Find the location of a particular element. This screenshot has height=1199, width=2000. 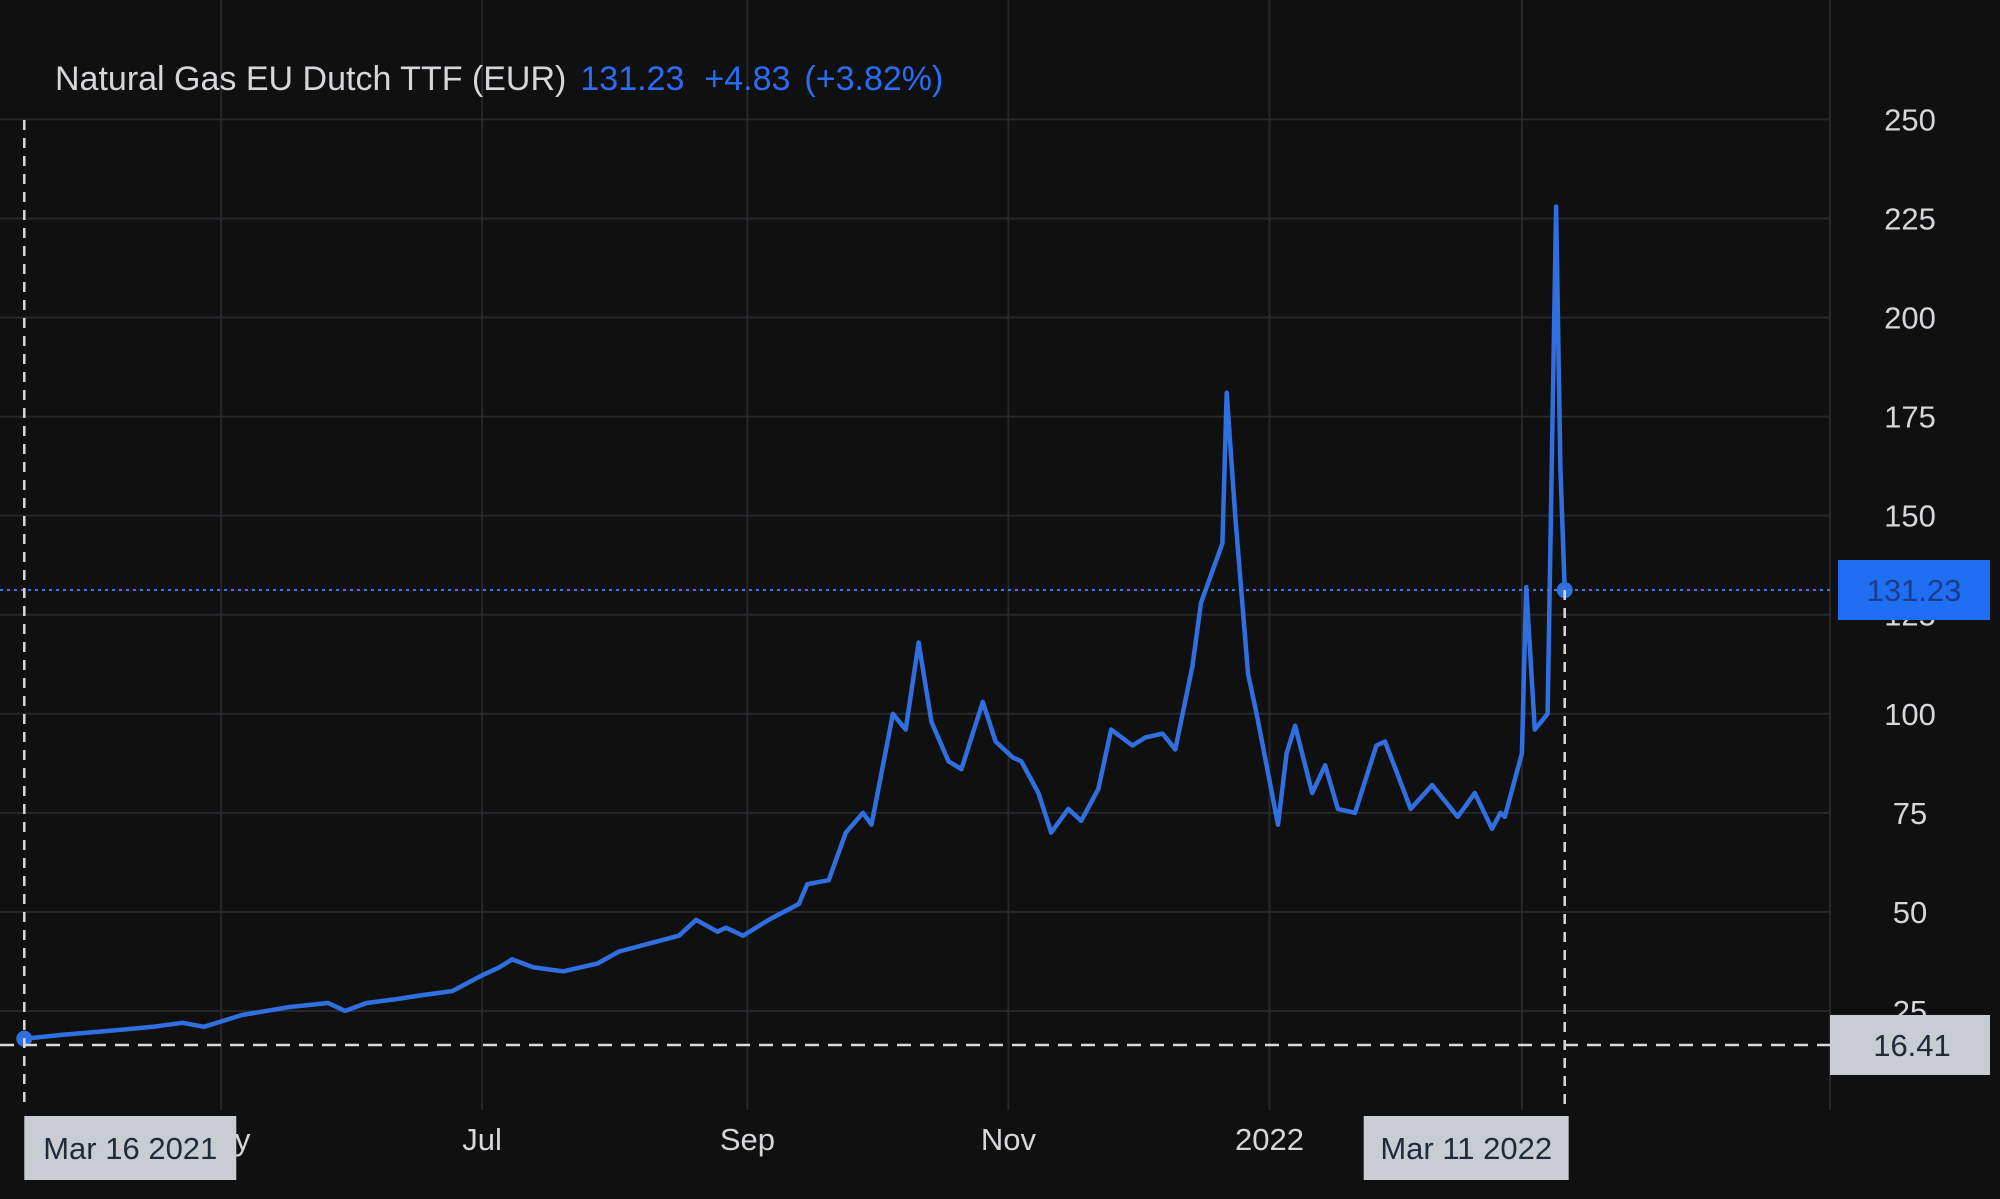

x-tick-label: Sep is located at coordinates (747, 1139).